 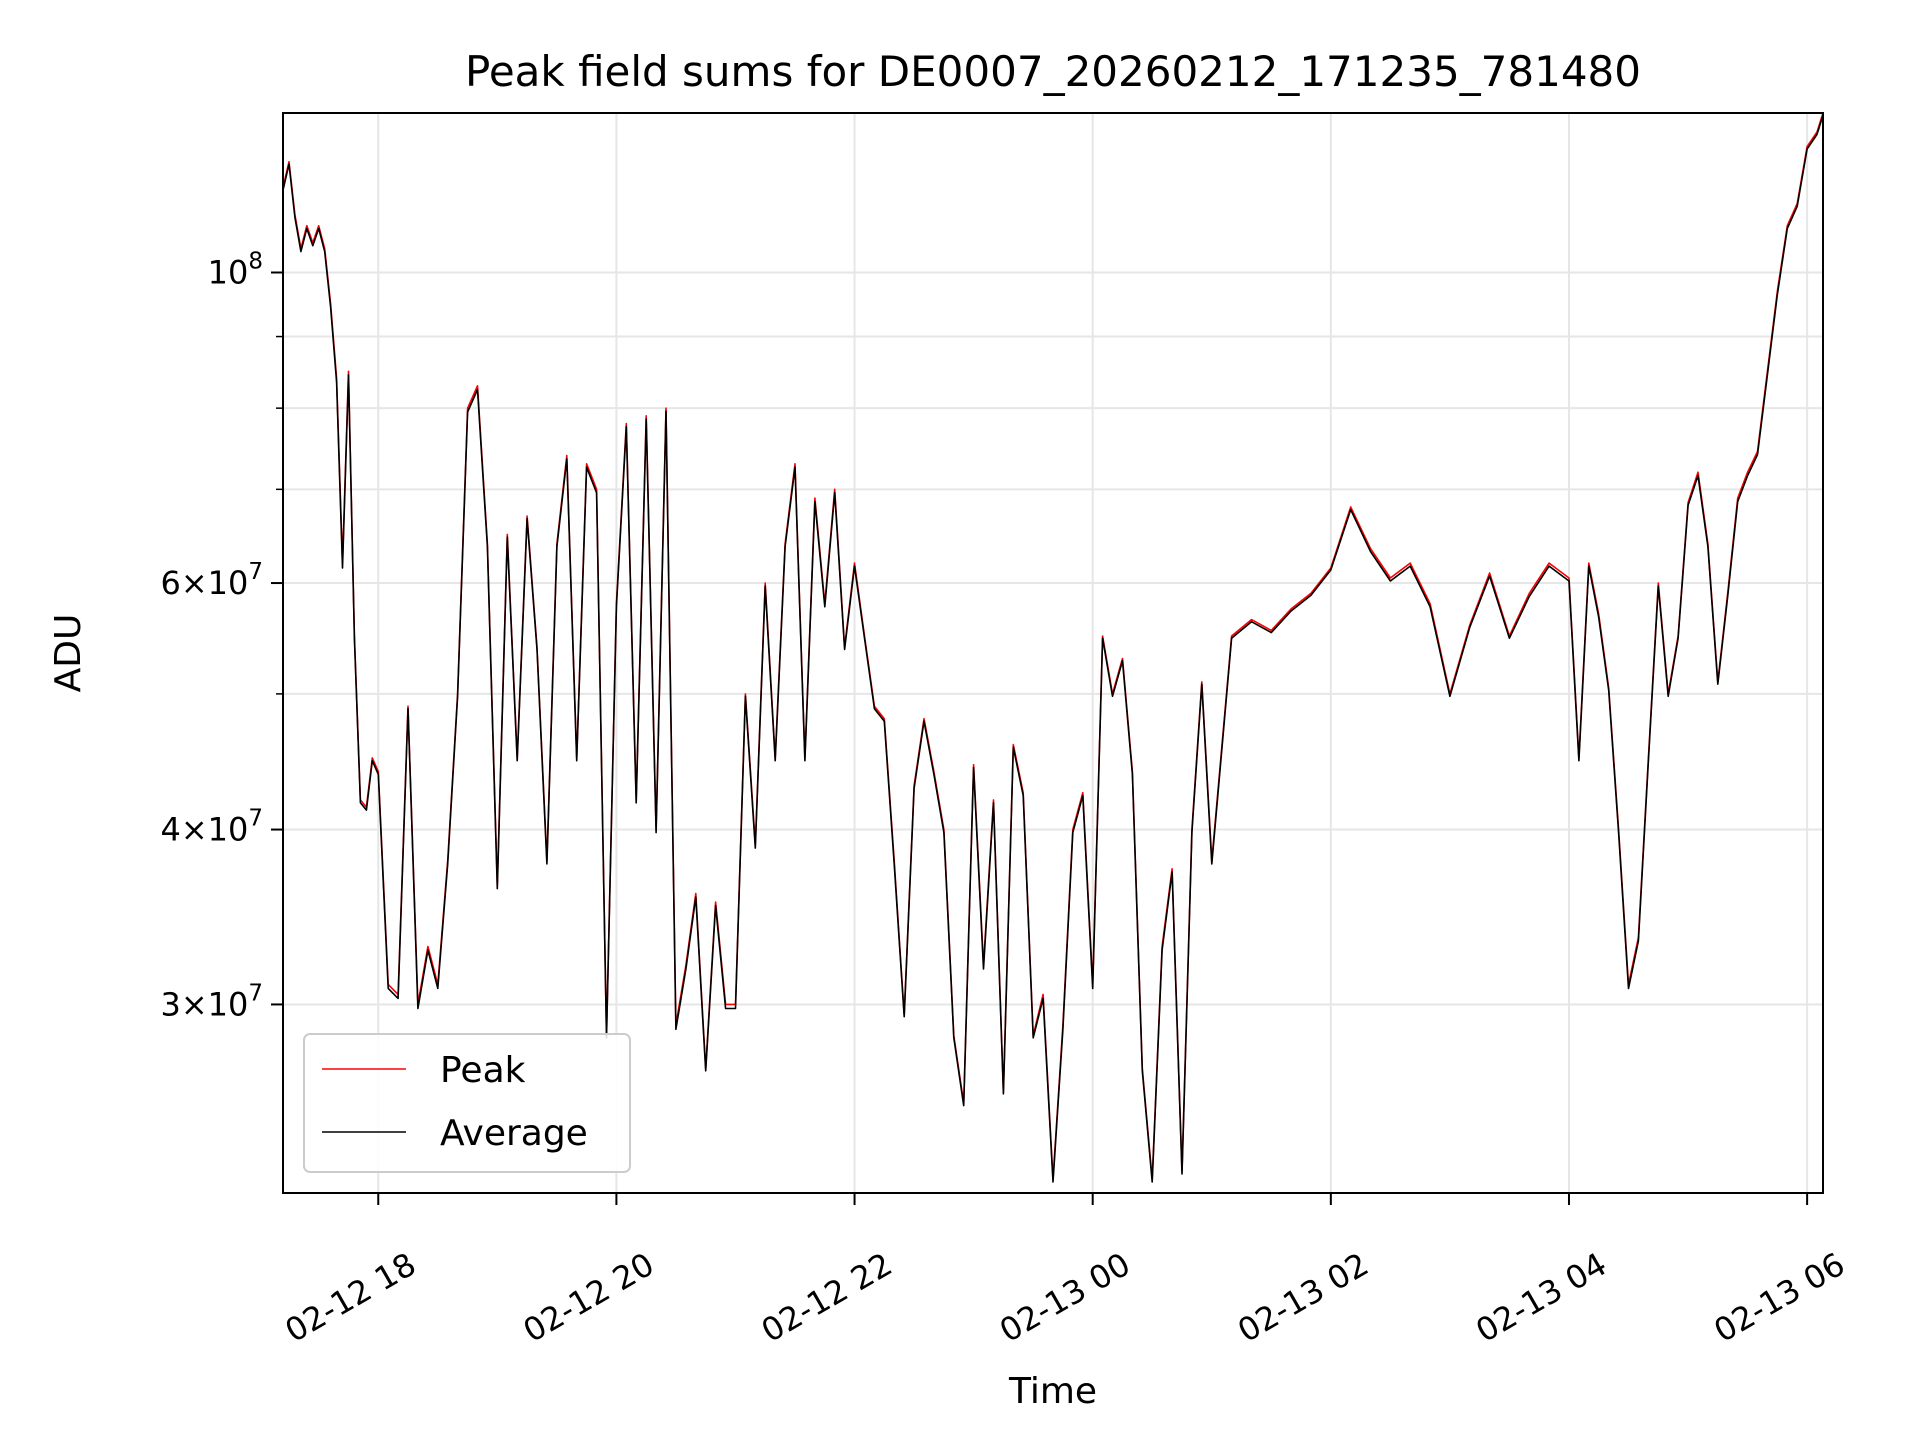 What do you see at coordinates (211, 1001) in the screenshot?
I see `y-tick-label: 3×107` at bounding box center [211, 1001].